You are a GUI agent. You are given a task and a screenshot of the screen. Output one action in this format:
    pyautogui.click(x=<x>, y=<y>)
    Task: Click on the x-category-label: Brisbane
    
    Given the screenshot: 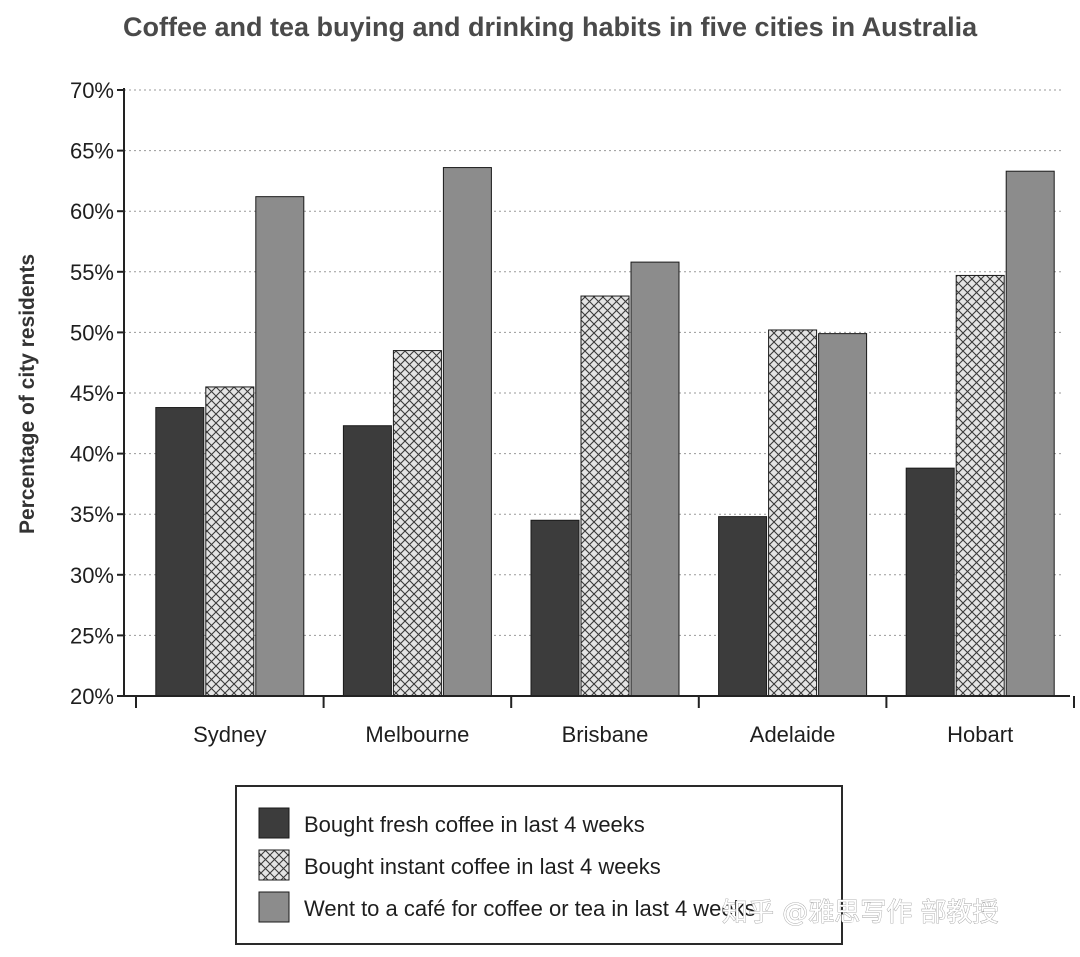 What is the action you would take?
    pyautogui.click(x=605, y=734)
    